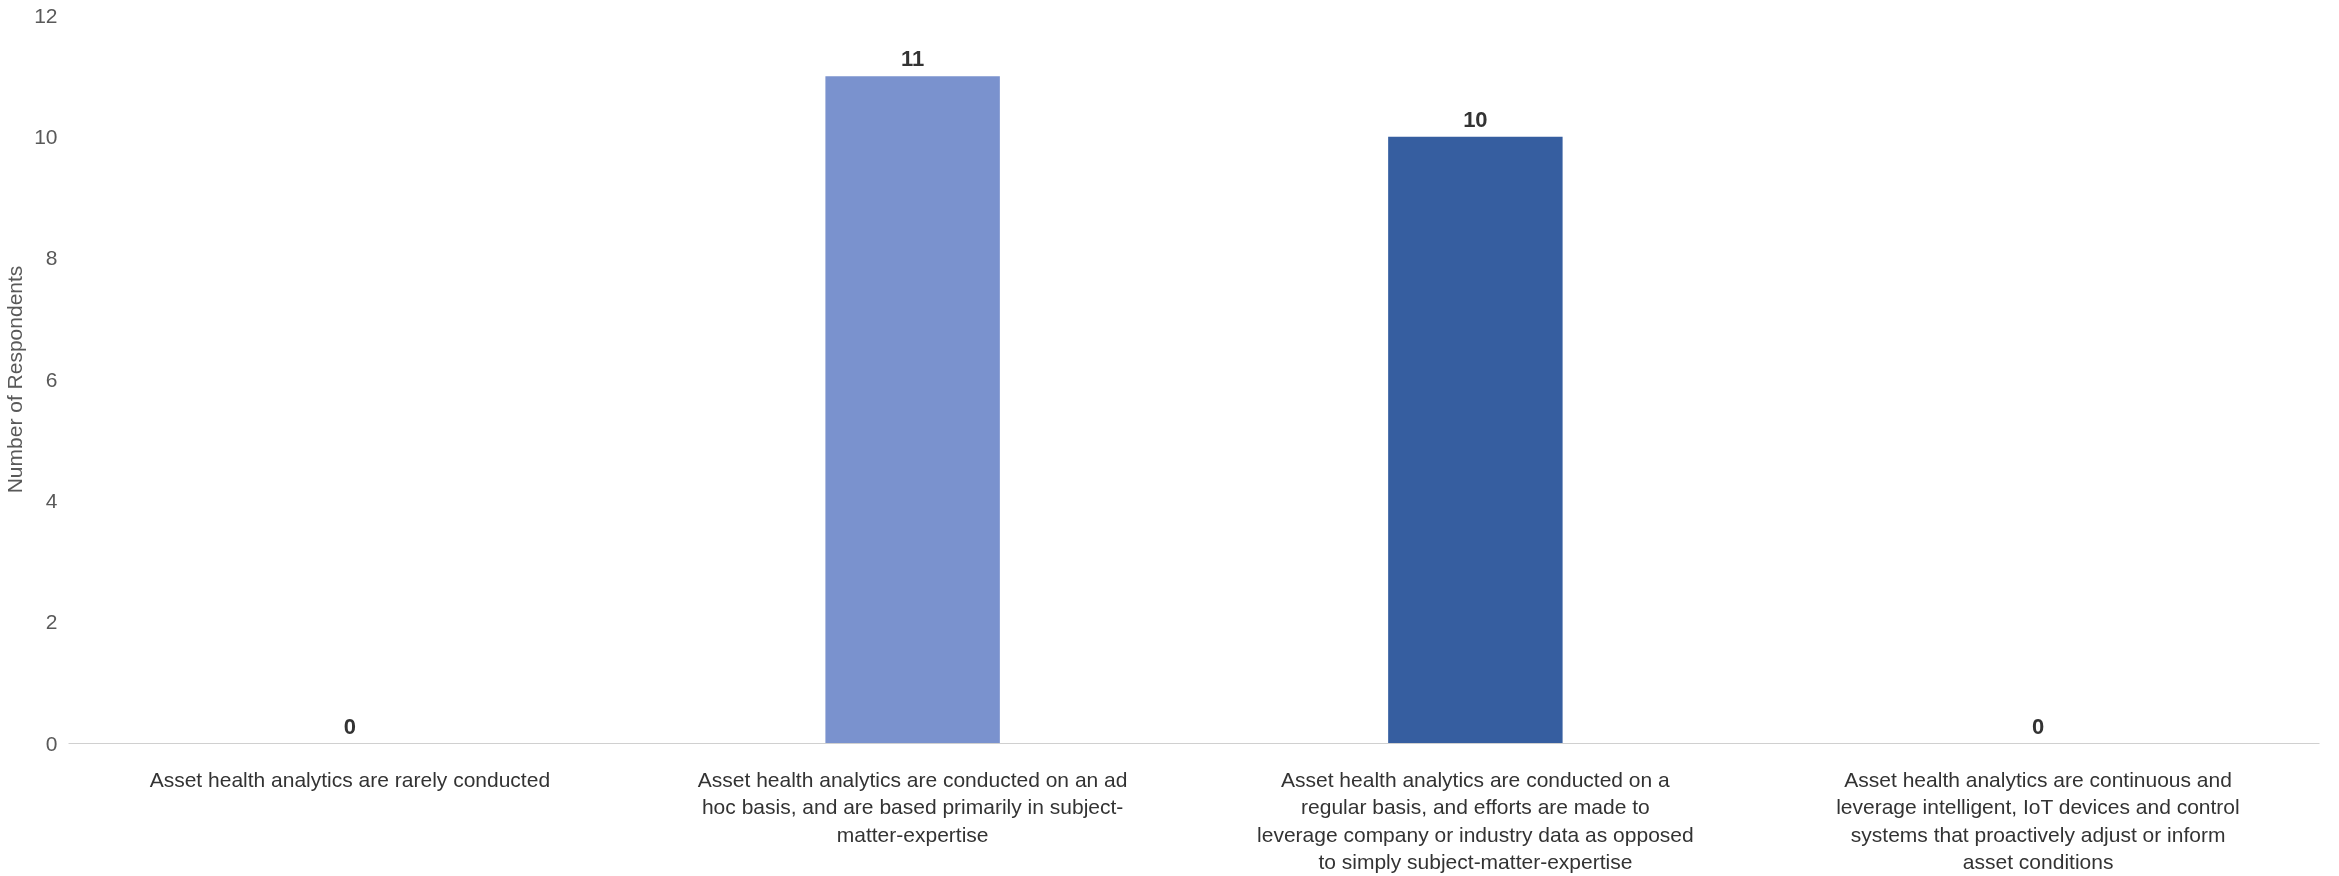 The image size is (2339, 876). I want to click on data-label: 11, so click(913, 59).